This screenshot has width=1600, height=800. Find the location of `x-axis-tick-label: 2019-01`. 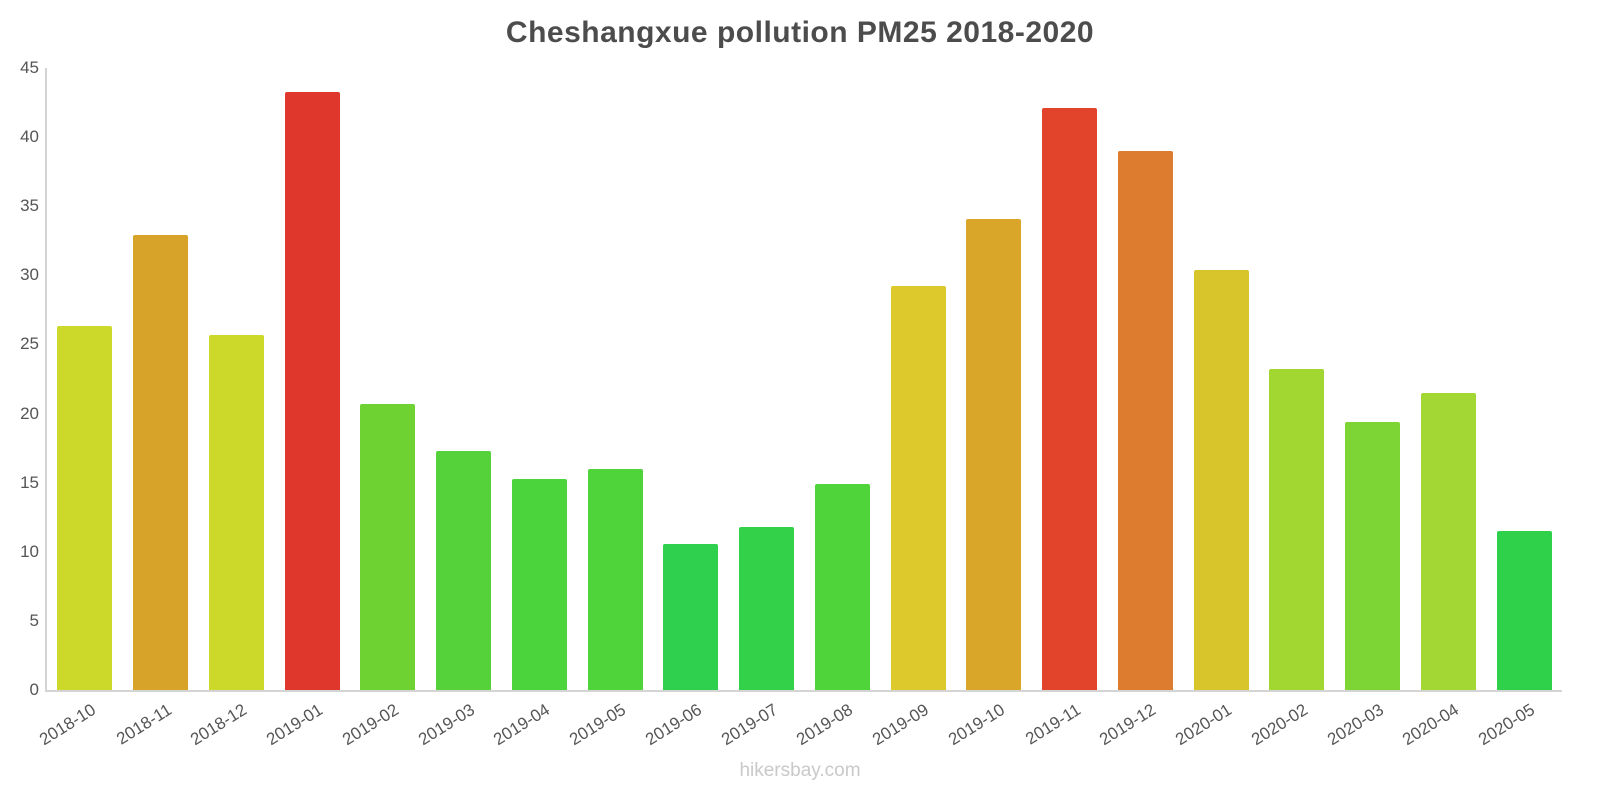

x-axis-tick-label: 2019-01 is located at coordinates (295, 725).